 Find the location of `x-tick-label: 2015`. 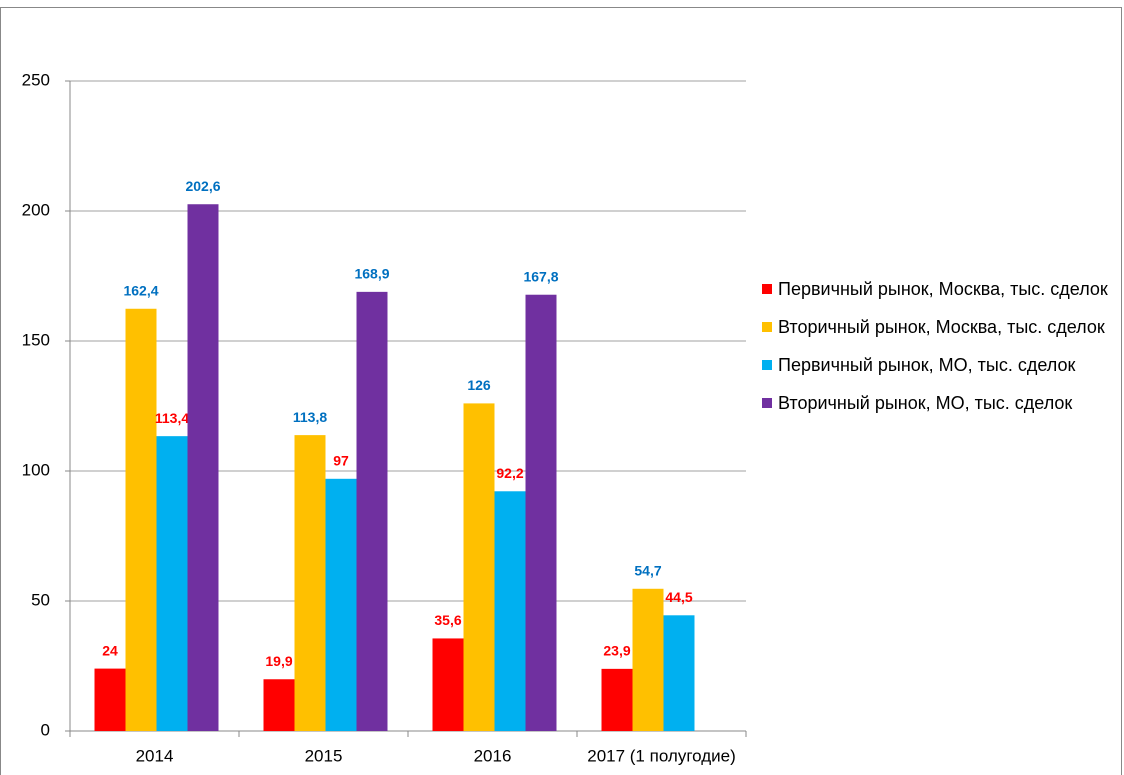

x-tick-label: 2015 is located at coordinates (324, 755).